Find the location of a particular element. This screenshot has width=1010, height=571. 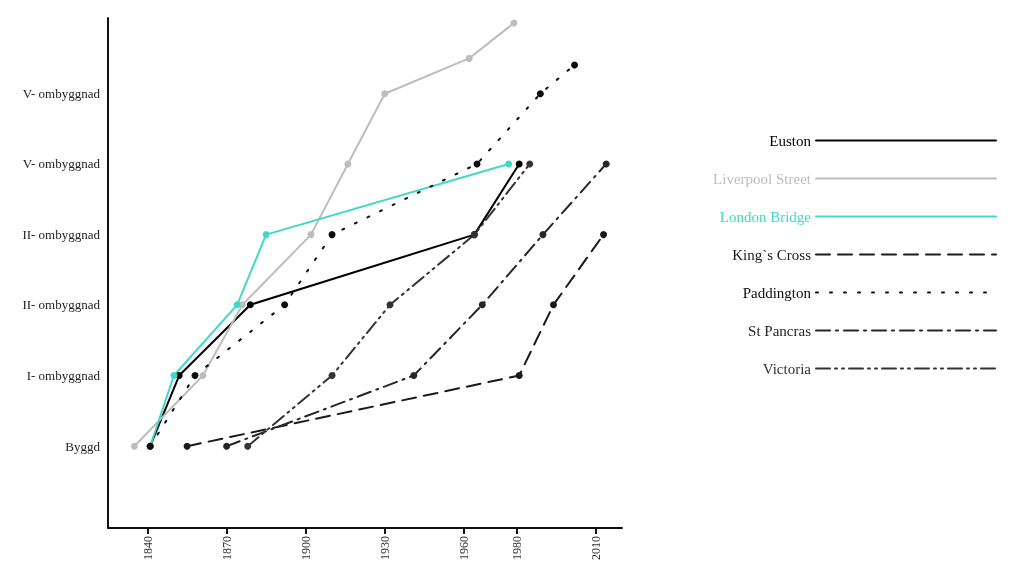

x-tick-label: 1980 is located at coordinates (516, 548).